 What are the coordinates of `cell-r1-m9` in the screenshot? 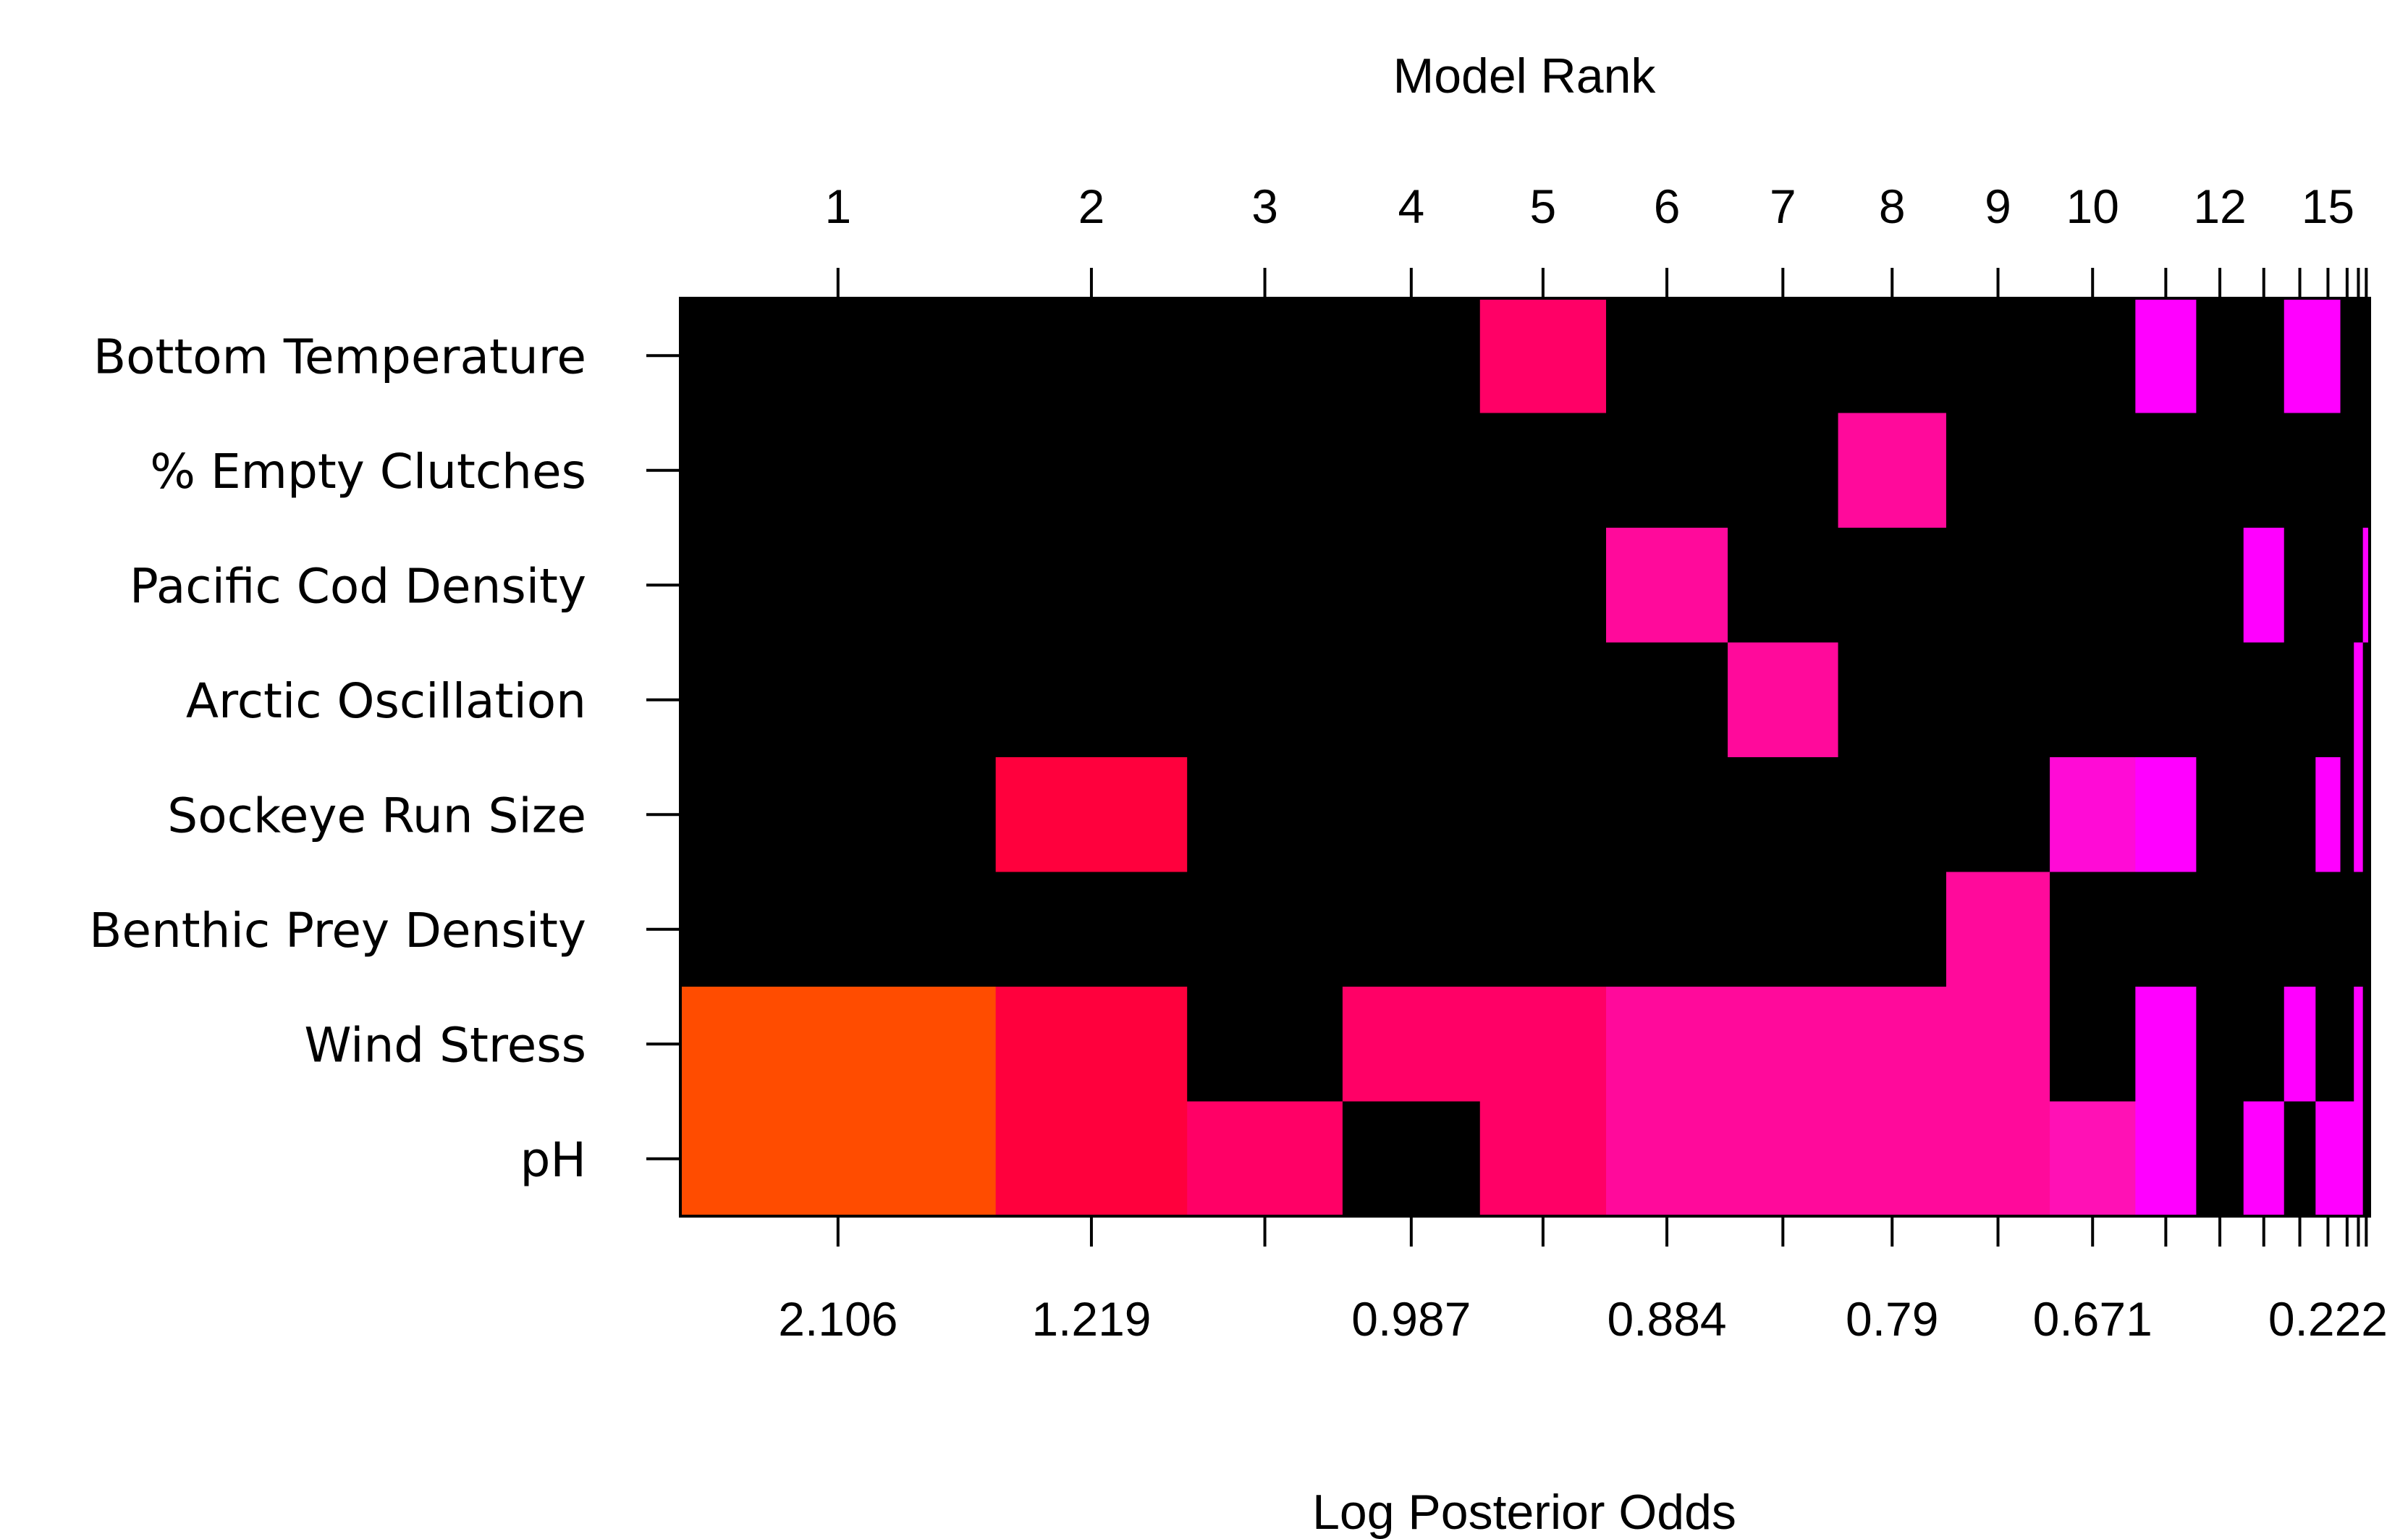 It's located at (1998, 356).